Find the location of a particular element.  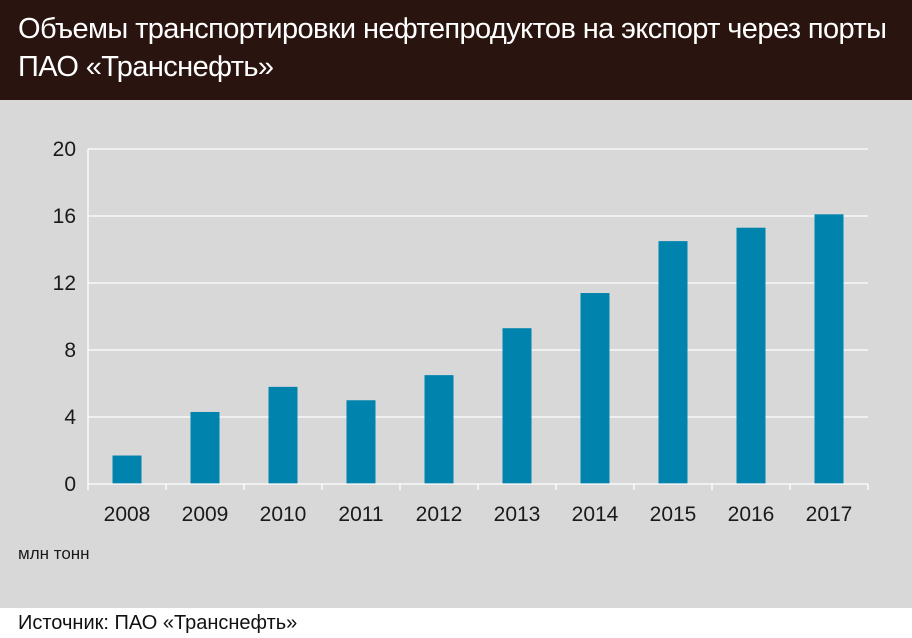

bar-2013 is located at coordinates (517, 406).